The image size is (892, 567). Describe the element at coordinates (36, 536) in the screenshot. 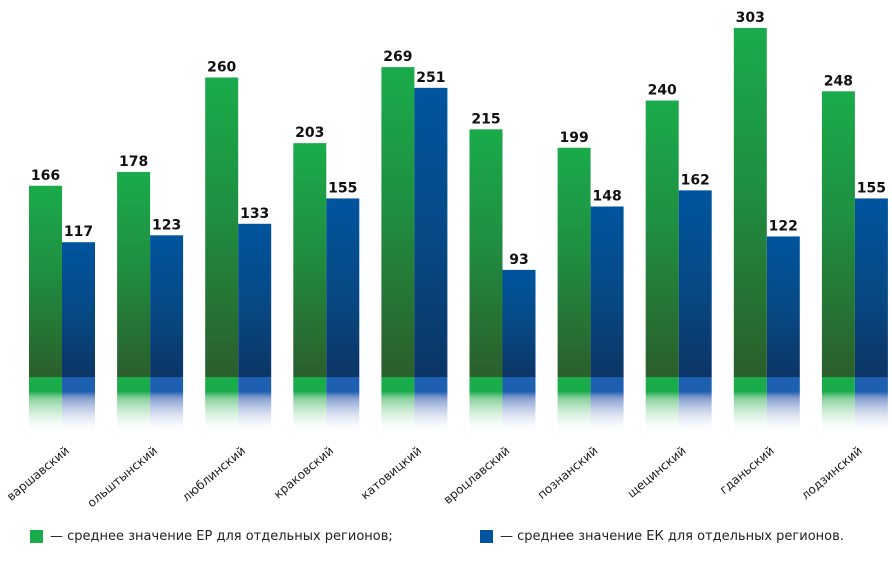

I see `legend-swatch-green` at that location.